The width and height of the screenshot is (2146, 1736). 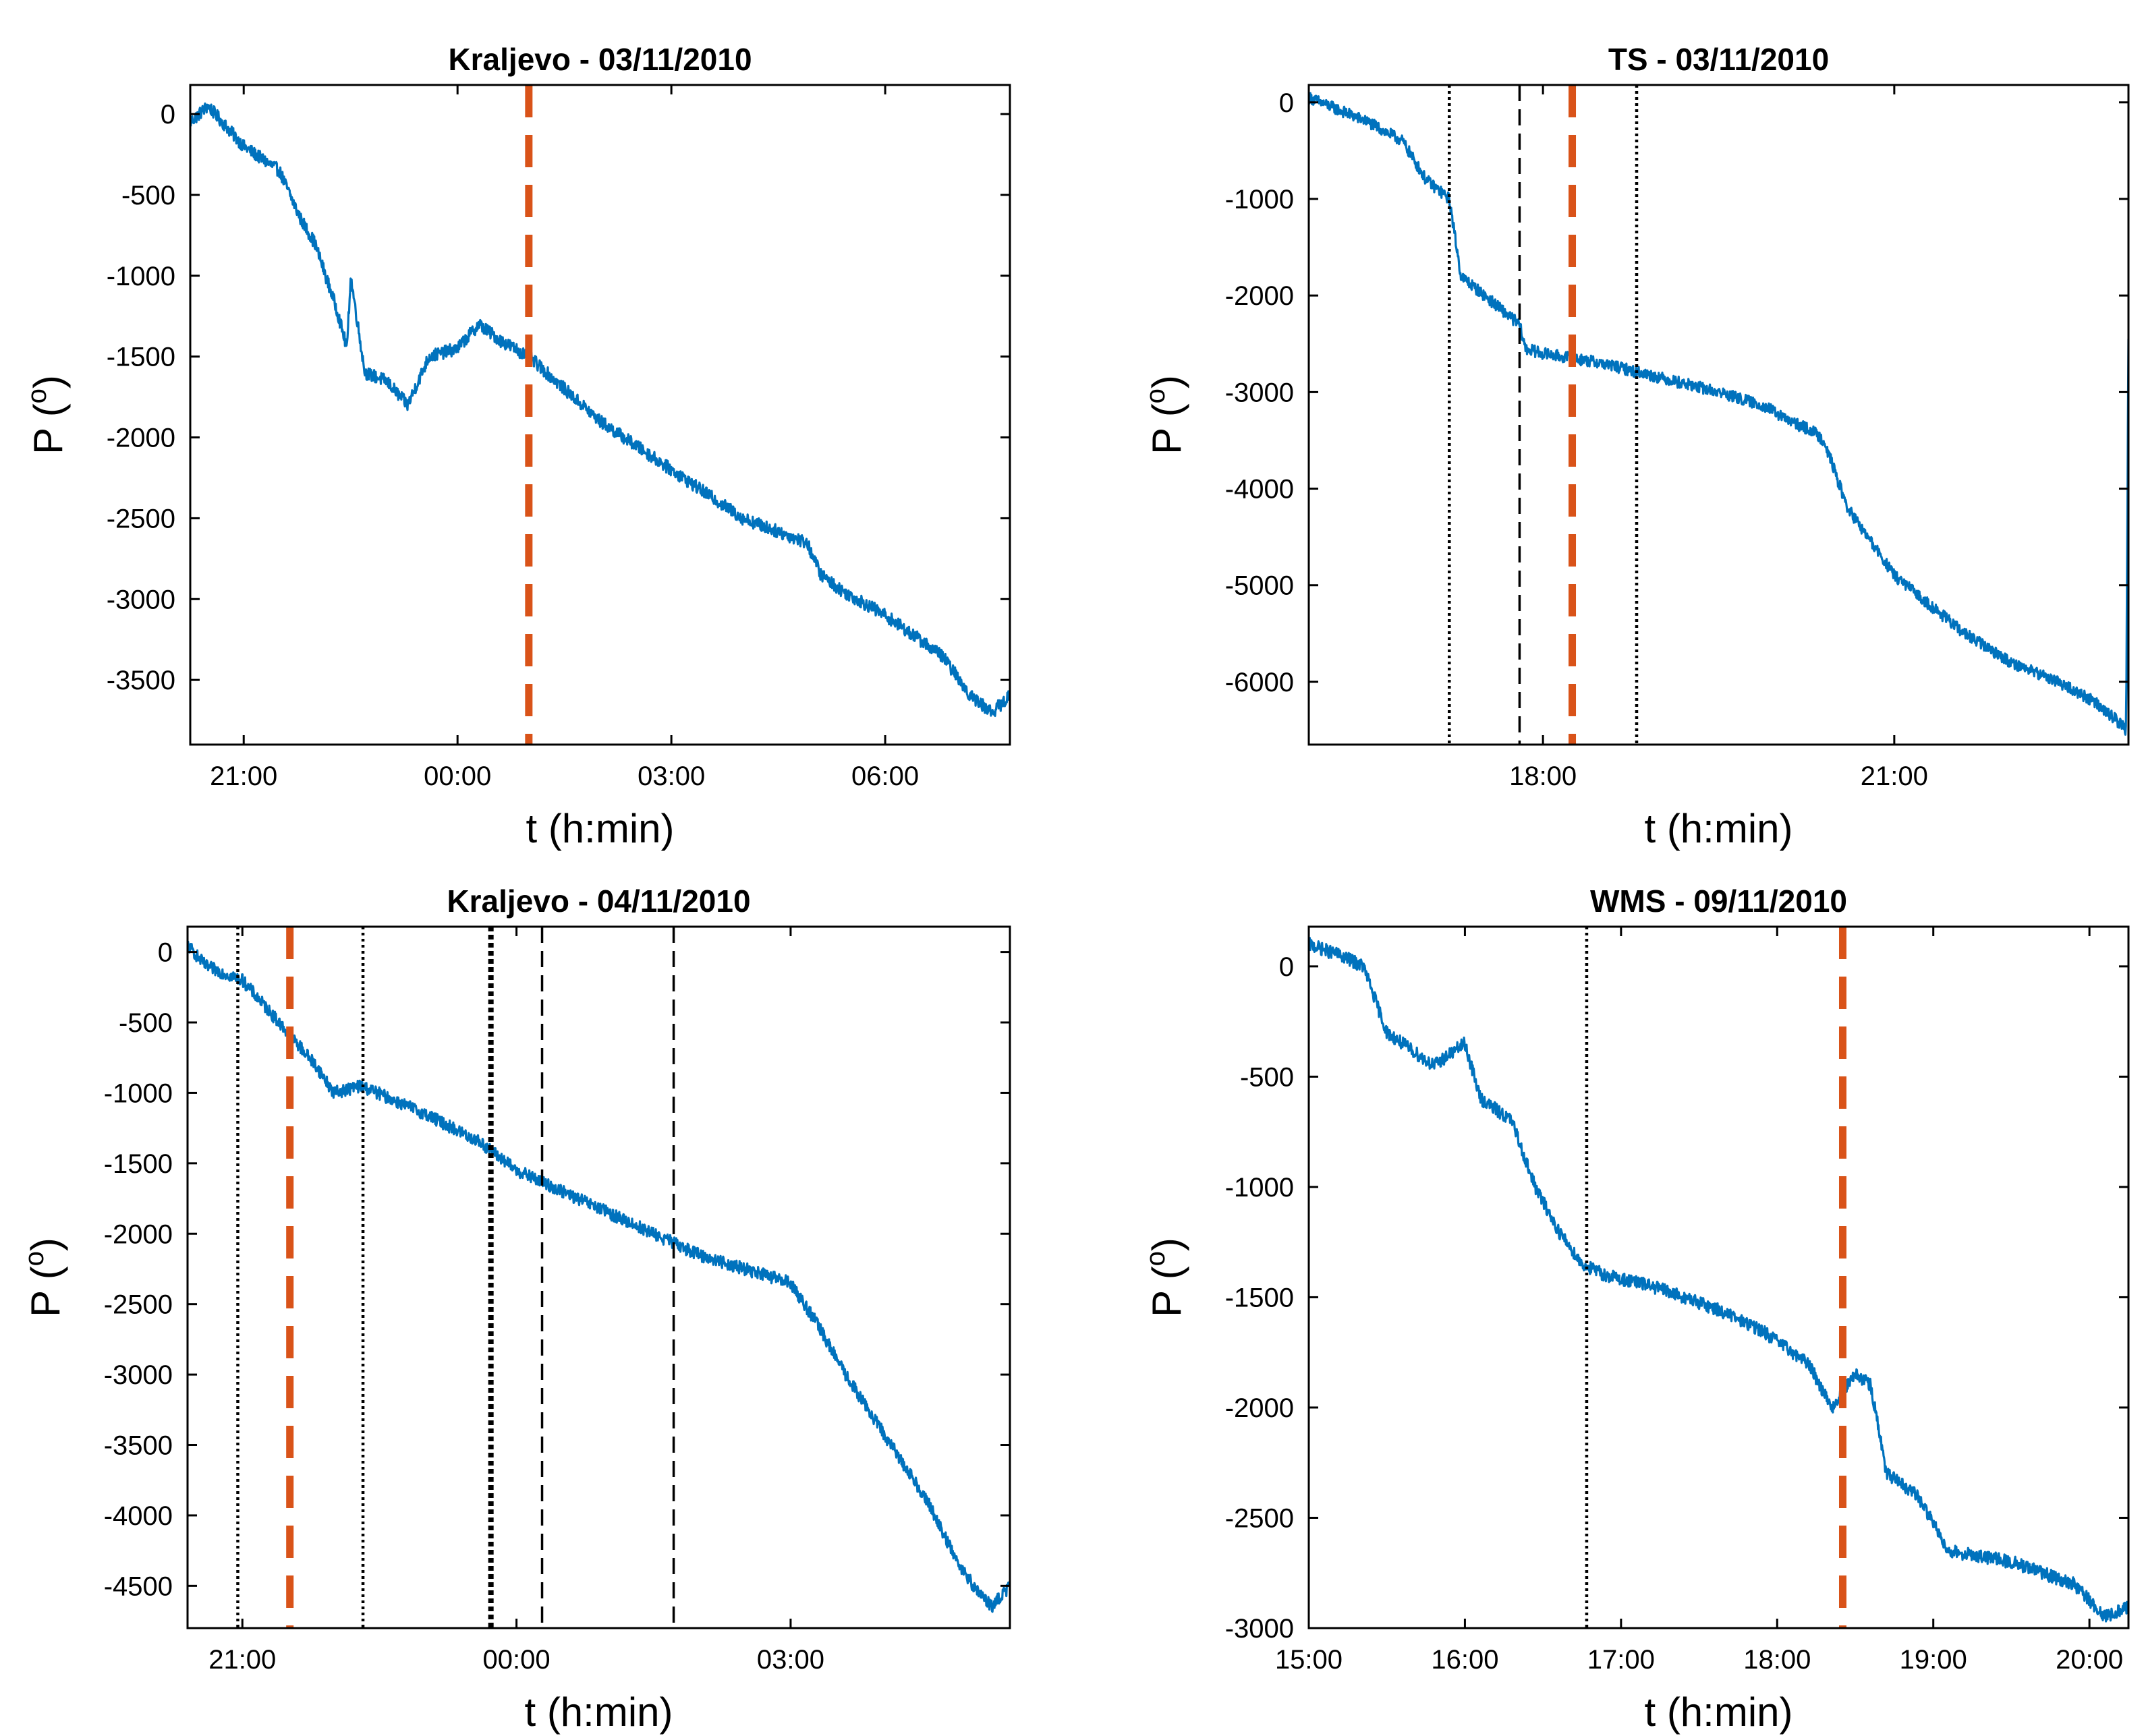 I want to click on x-tick-label: 15:00, so click(x=1309, y=1660).